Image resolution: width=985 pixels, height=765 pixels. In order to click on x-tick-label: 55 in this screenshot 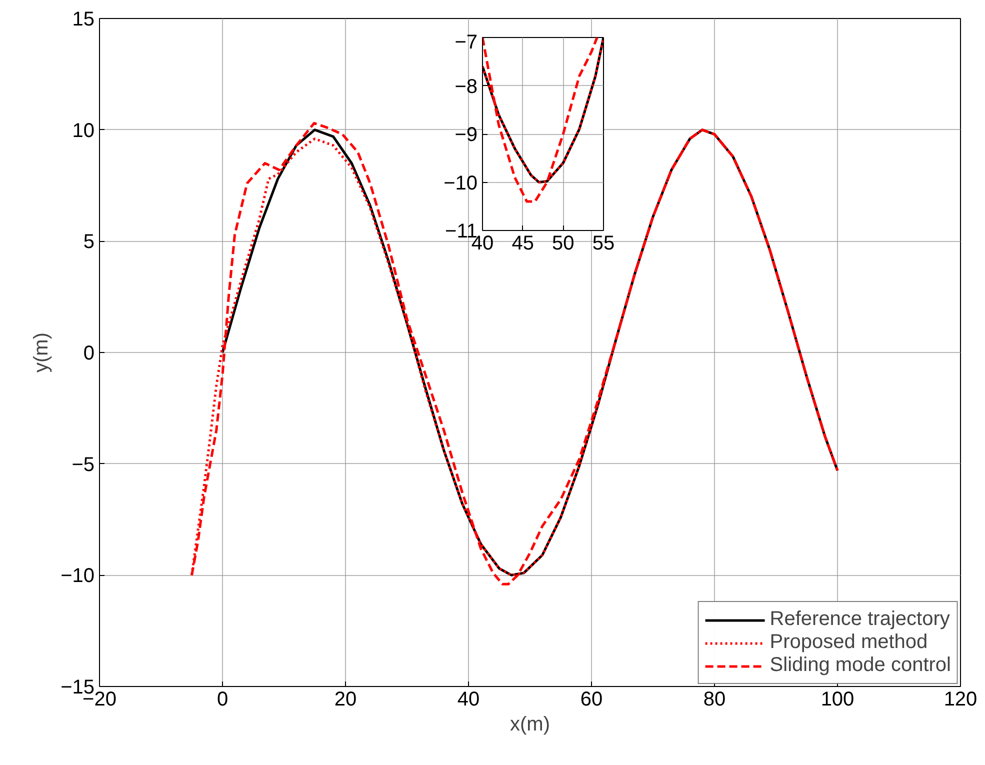, I will do `click(603, 243)`.